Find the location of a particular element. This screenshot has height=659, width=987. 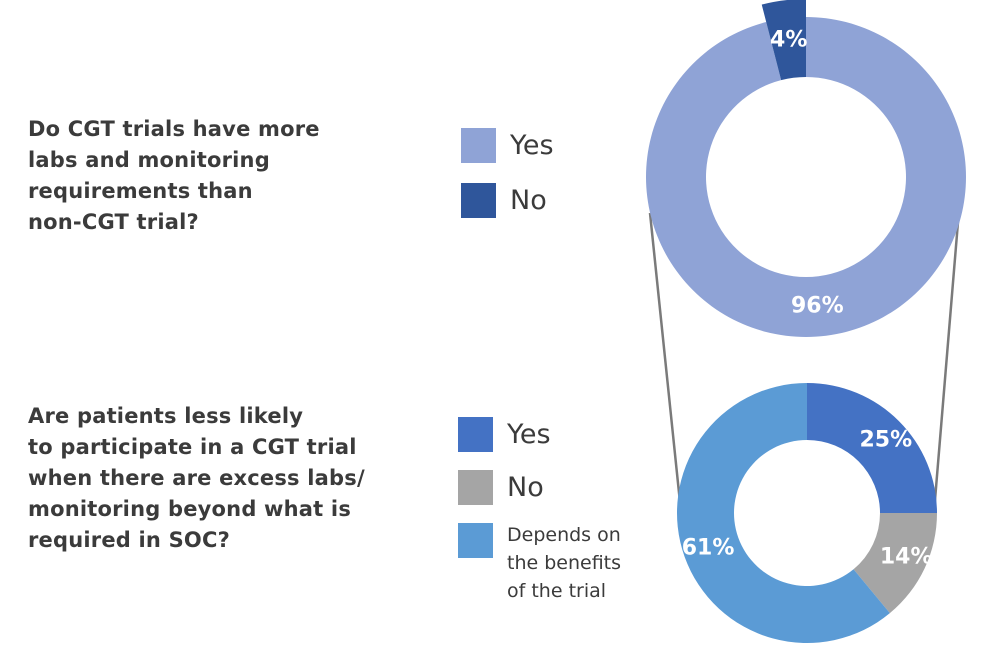

donut-1-value-label-1: 96% is located at coordinates (817, 305).